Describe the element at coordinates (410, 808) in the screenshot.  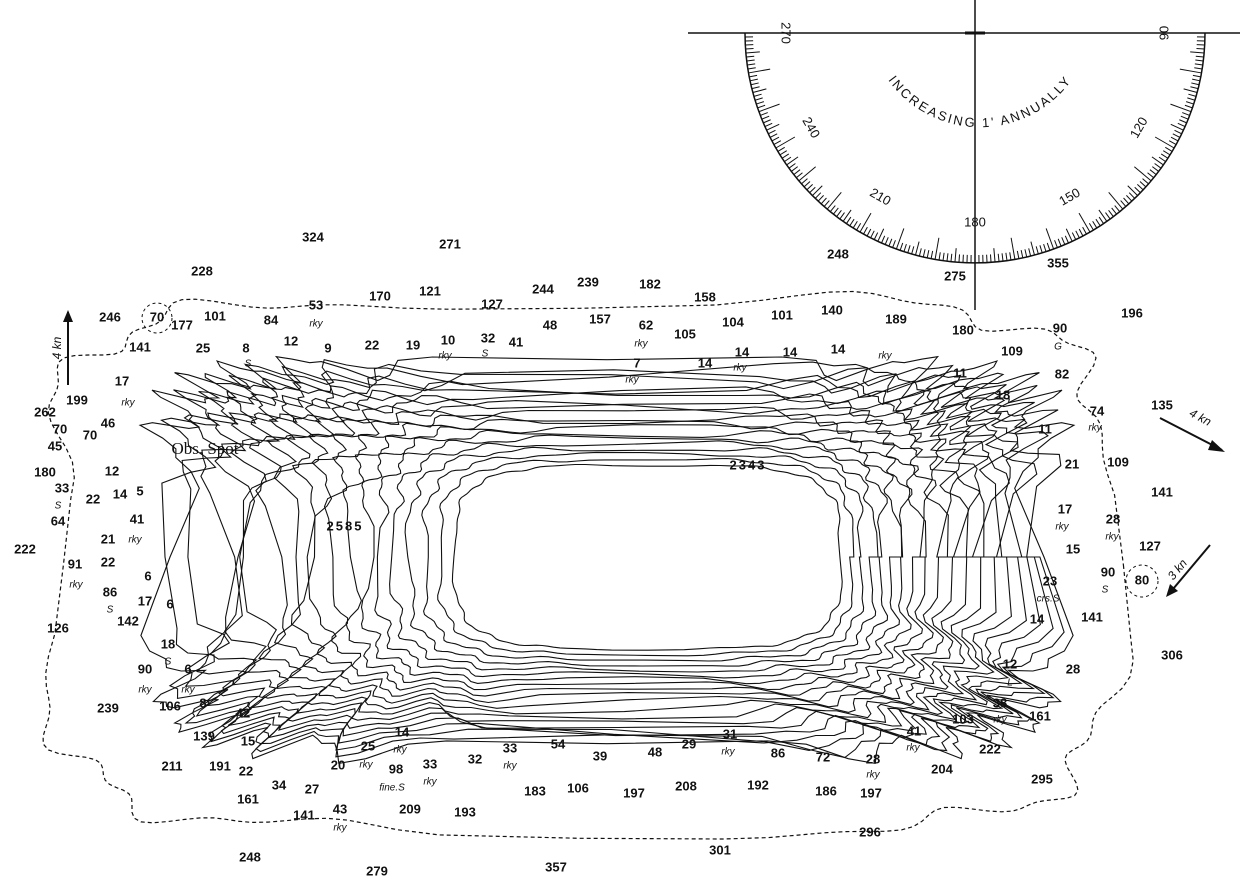
I see `sounding: 209` at that location.